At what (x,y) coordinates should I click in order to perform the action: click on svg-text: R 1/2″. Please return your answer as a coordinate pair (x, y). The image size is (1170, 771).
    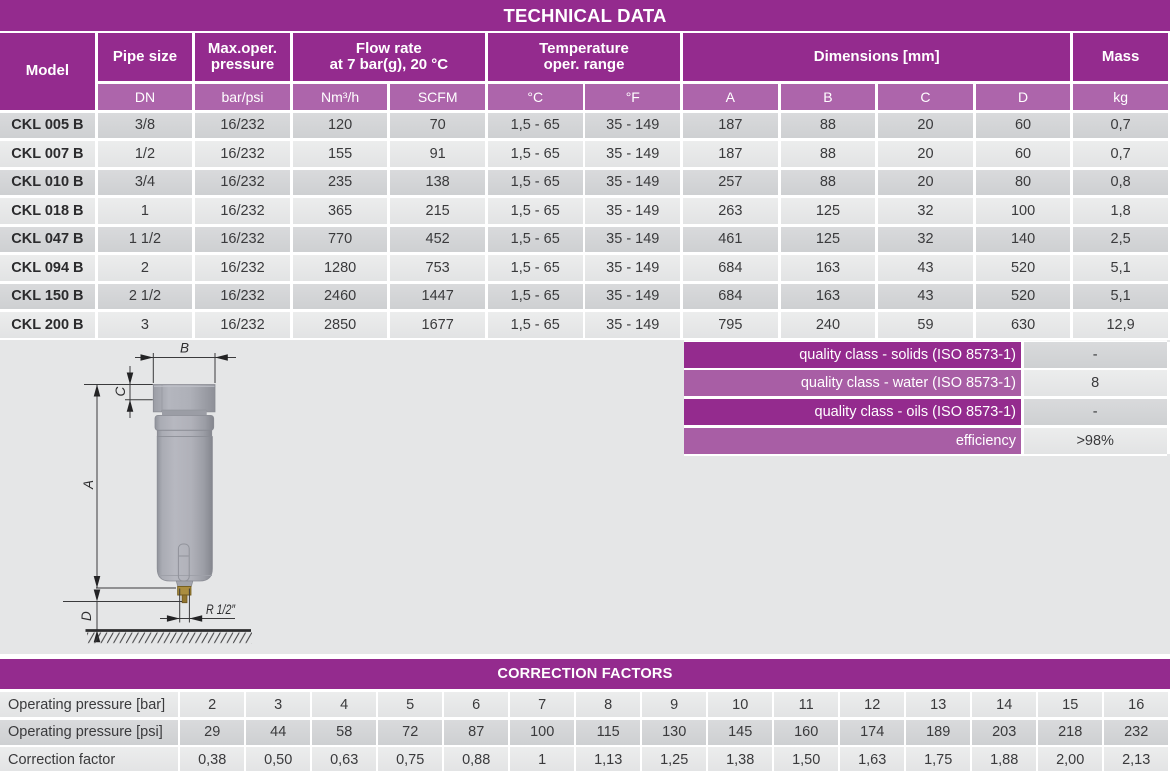
    Looking at the image, I should click on (221, 610).